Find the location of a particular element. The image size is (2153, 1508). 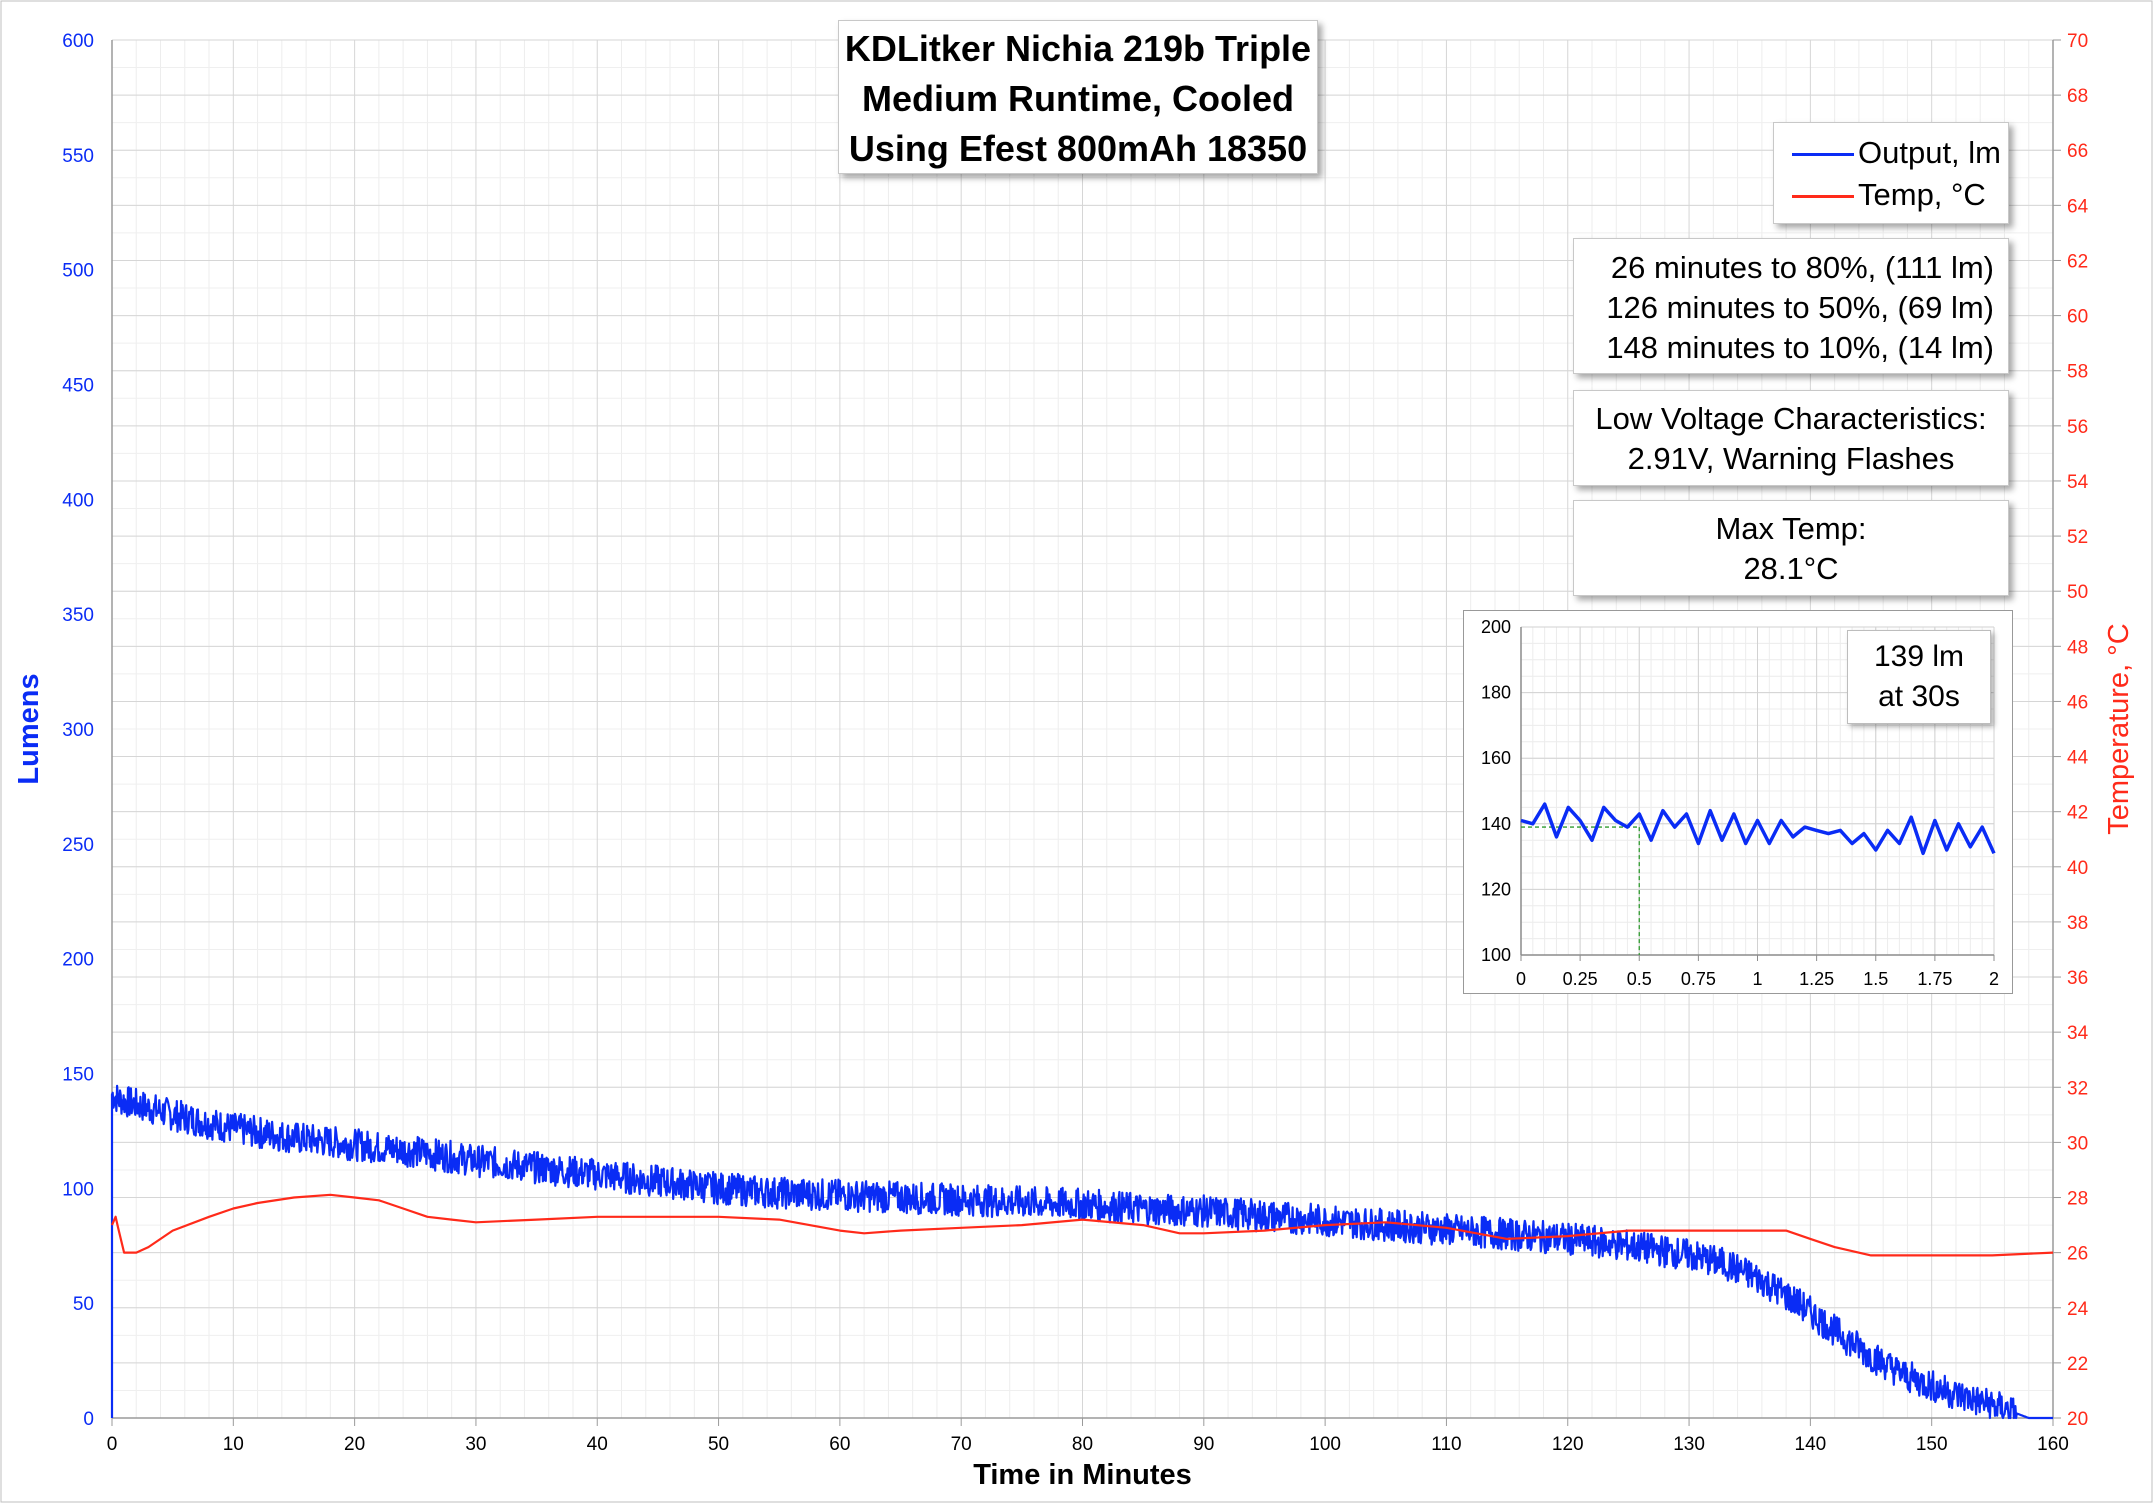

x-axis-title: Time in Minutes is located at coordinates (1082, 1475).